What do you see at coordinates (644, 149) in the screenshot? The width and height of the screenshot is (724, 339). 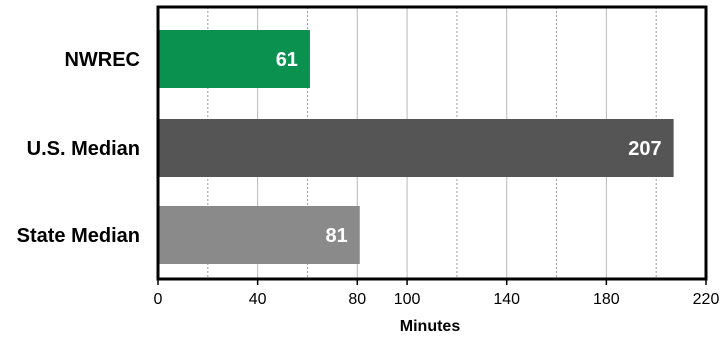 I see `data-label: 207` at bounding box center [644, 149].